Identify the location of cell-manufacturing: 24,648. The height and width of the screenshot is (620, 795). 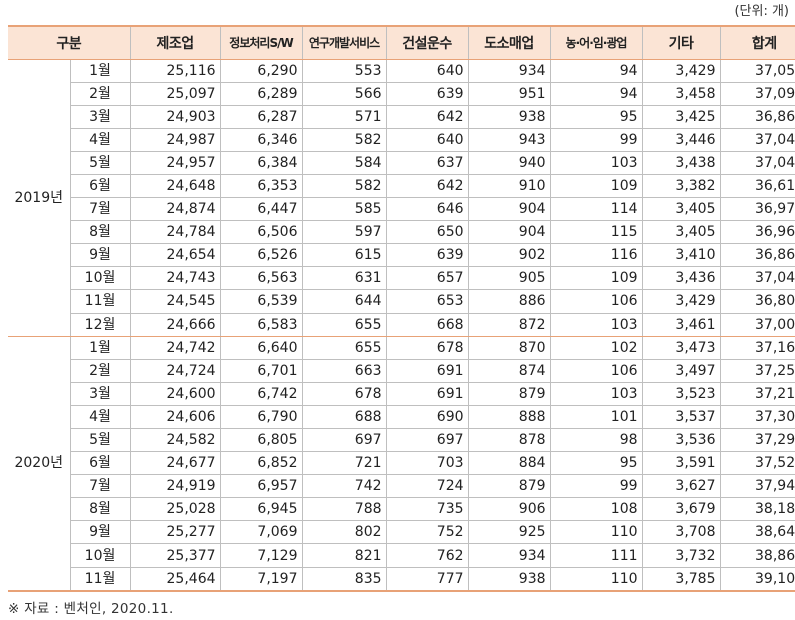
(175, 186).